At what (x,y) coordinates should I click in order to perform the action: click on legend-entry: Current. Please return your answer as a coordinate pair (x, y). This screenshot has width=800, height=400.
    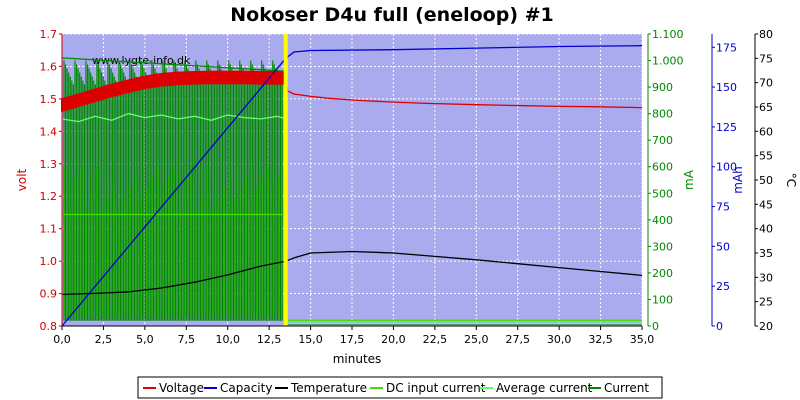
    Looking at the image, I should click on (626, 388).